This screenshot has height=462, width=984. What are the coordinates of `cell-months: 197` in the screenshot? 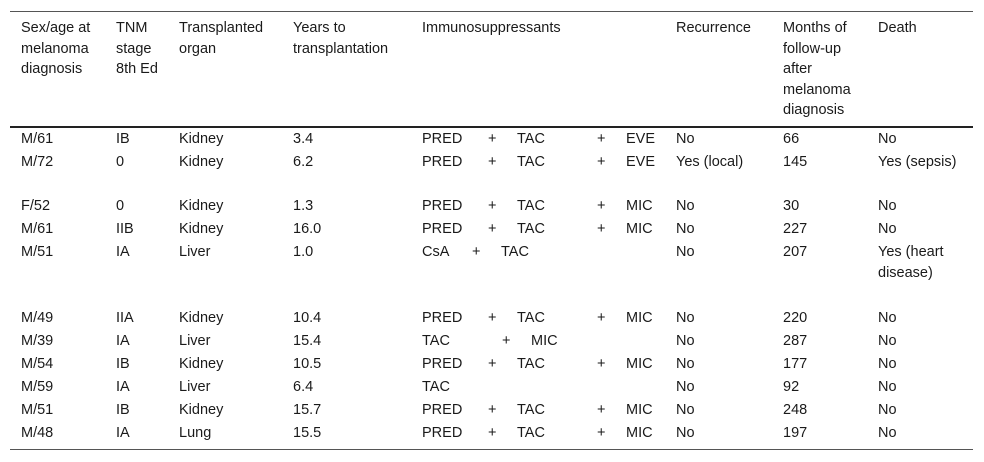 It's located at (795, 433).